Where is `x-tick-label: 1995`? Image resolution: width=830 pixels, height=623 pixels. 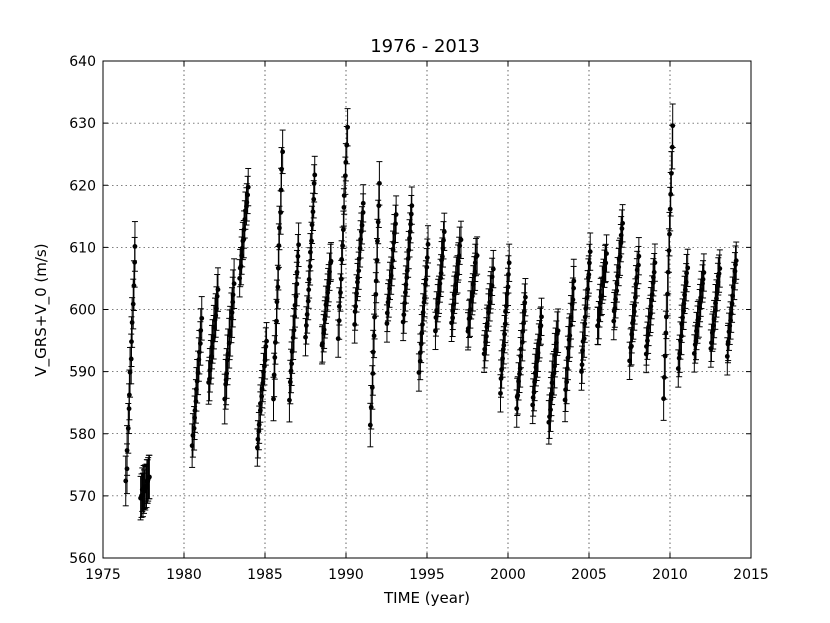
x-tick-label: 1995 is located at coordinates (427, 575).